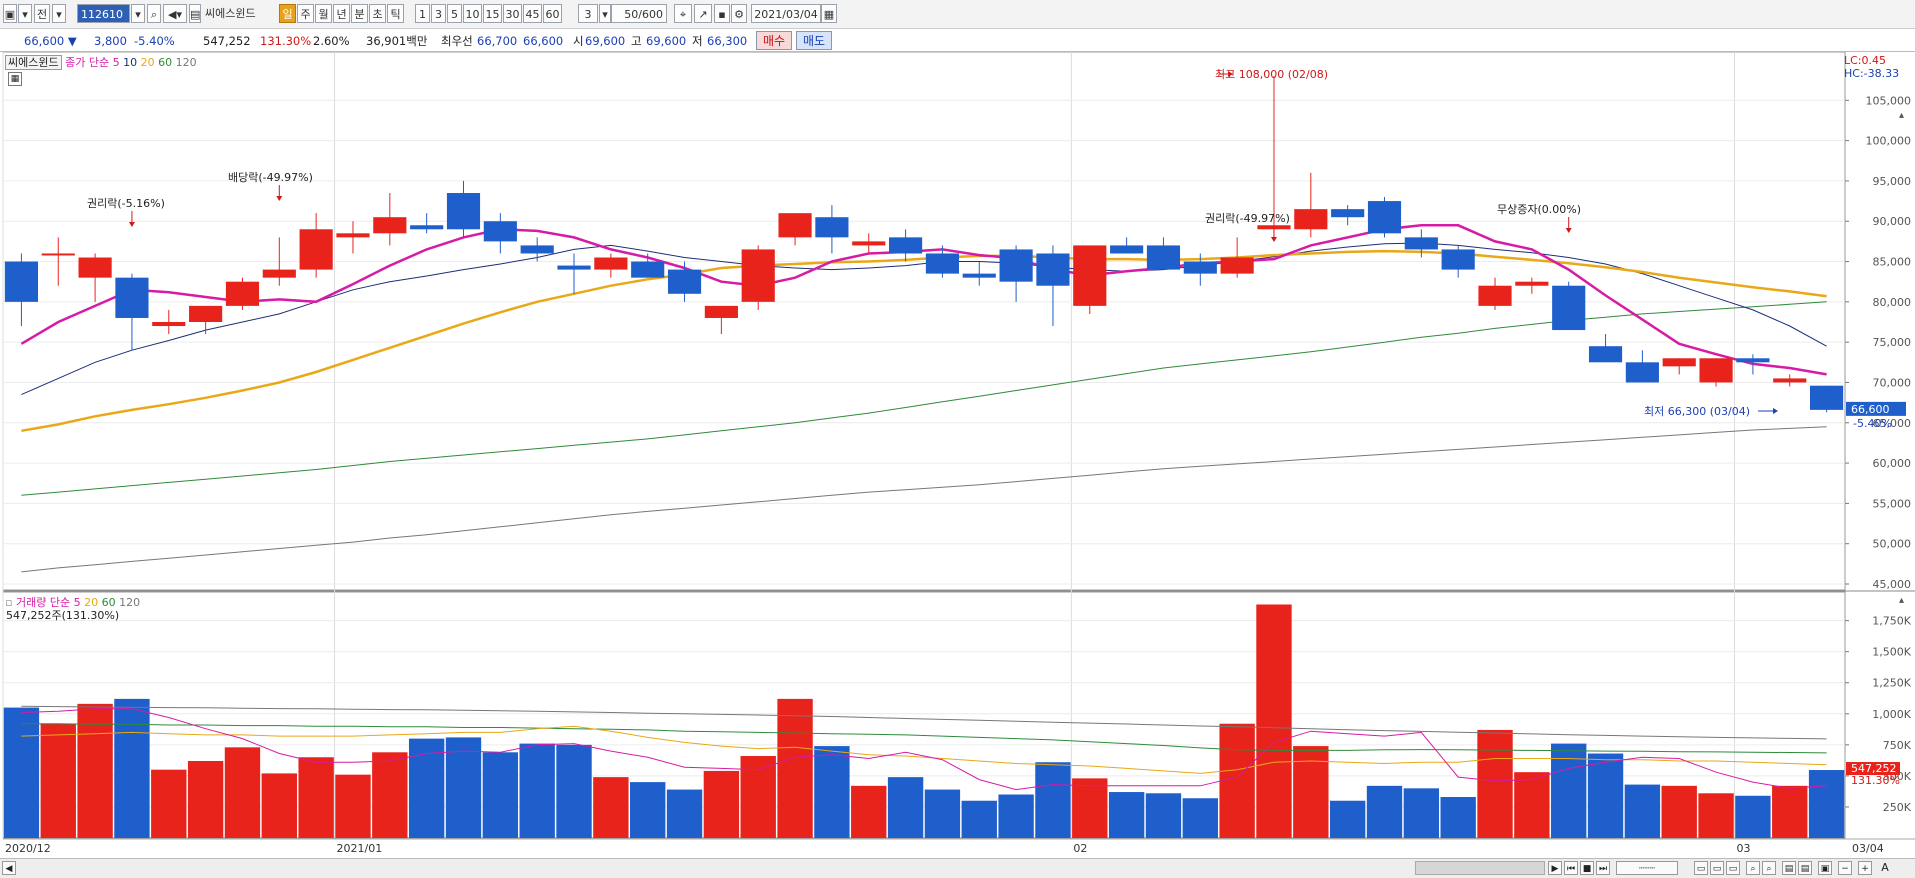 Image resolution: width=1915 pixels, height=878 pixels. I want to click on period-tab: 월, so click(323, 13).